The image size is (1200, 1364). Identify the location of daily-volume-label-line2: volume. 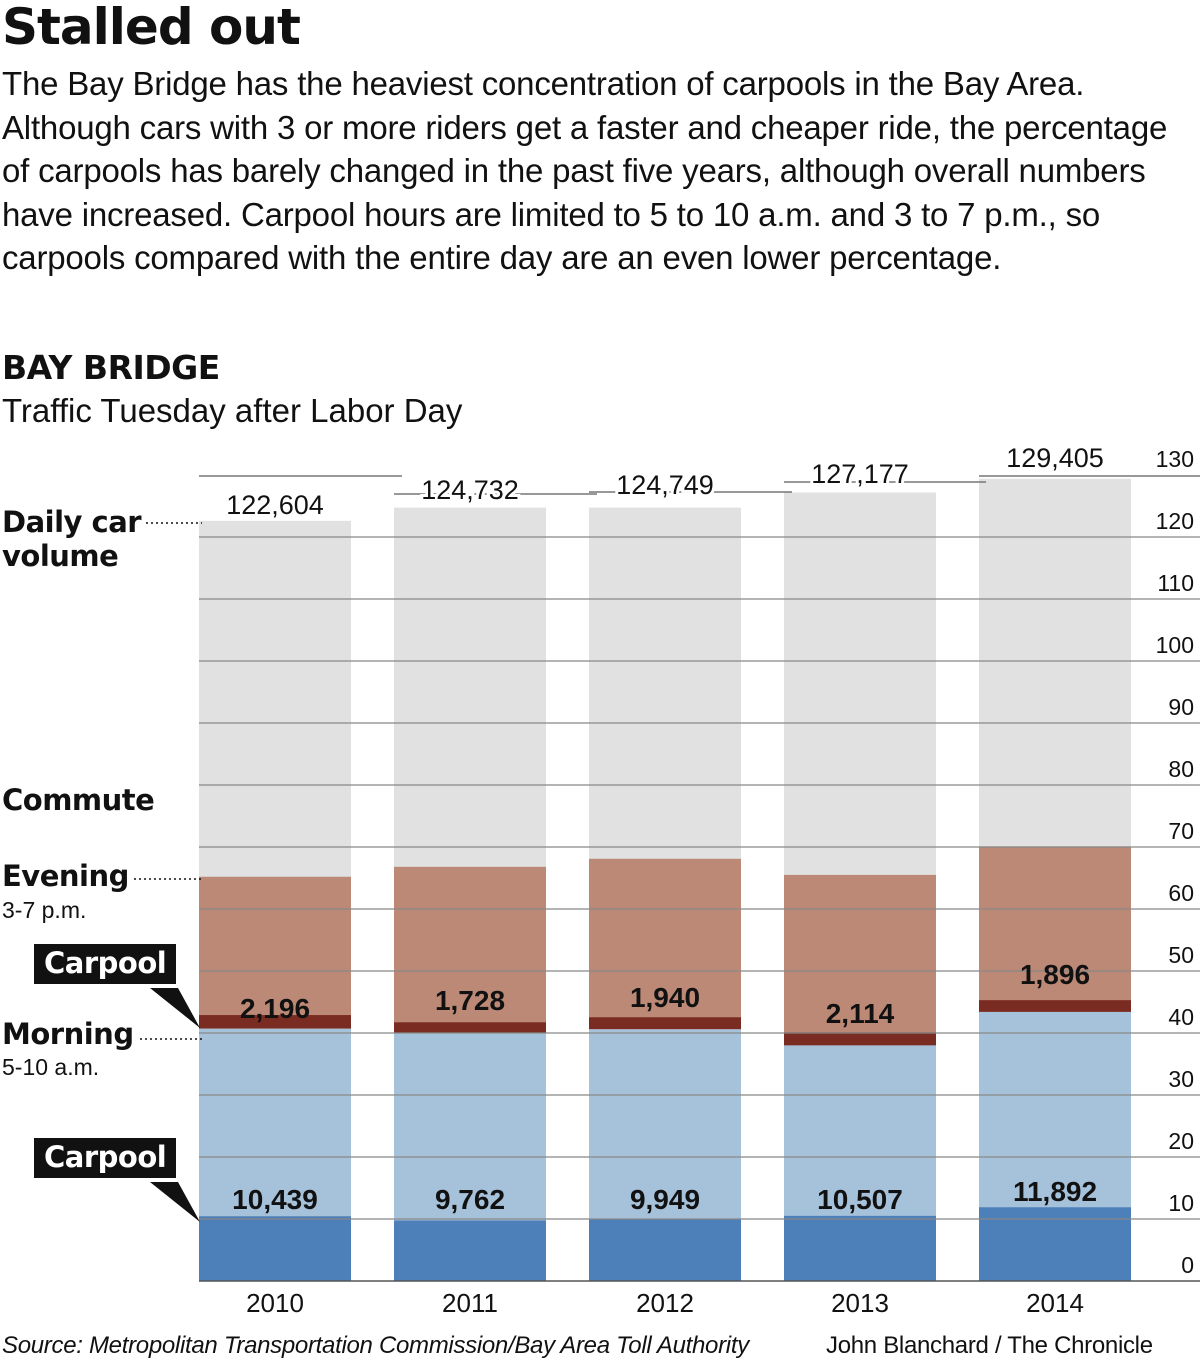
(60, 556).